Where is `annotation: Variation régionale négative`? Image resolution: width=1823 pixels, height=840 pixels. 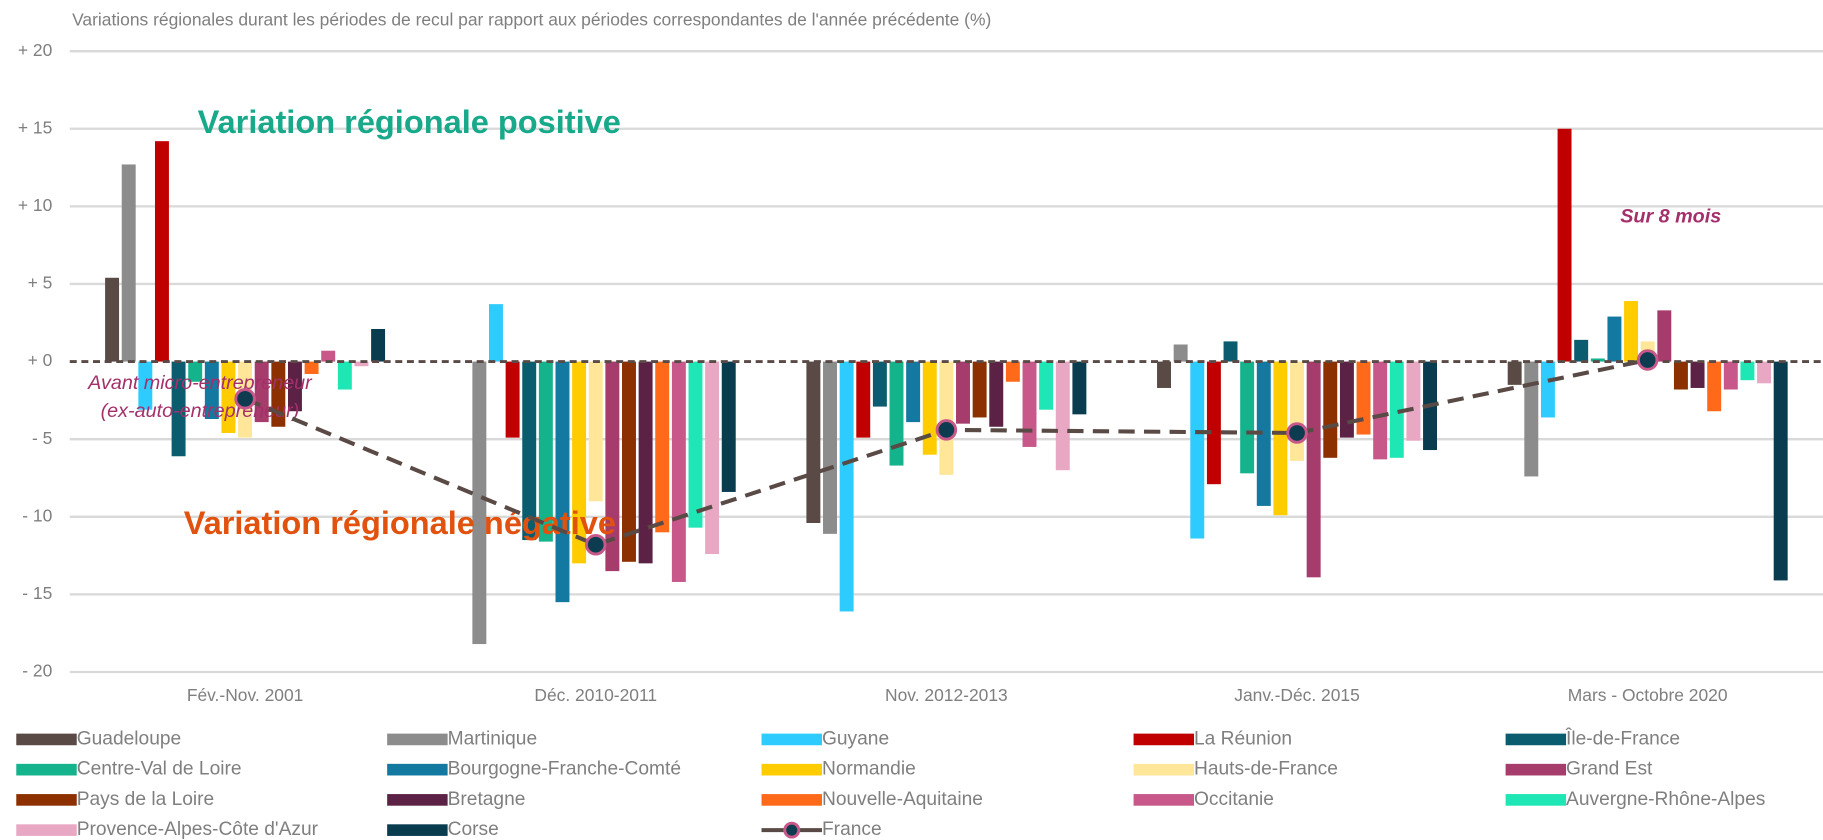 annotation: Variation régionale négative is located at coordinates (400, 523).